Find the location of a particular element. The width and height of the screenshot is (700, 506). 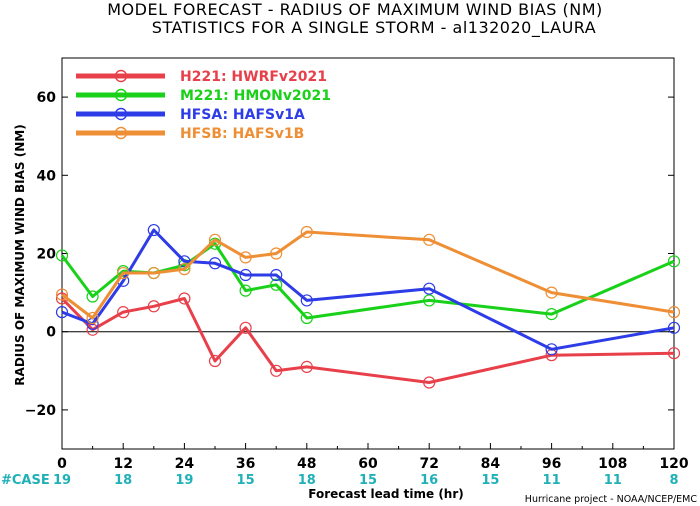

x-axis-label: Forecast lead time (hr) is located at coordinates (386, 494).